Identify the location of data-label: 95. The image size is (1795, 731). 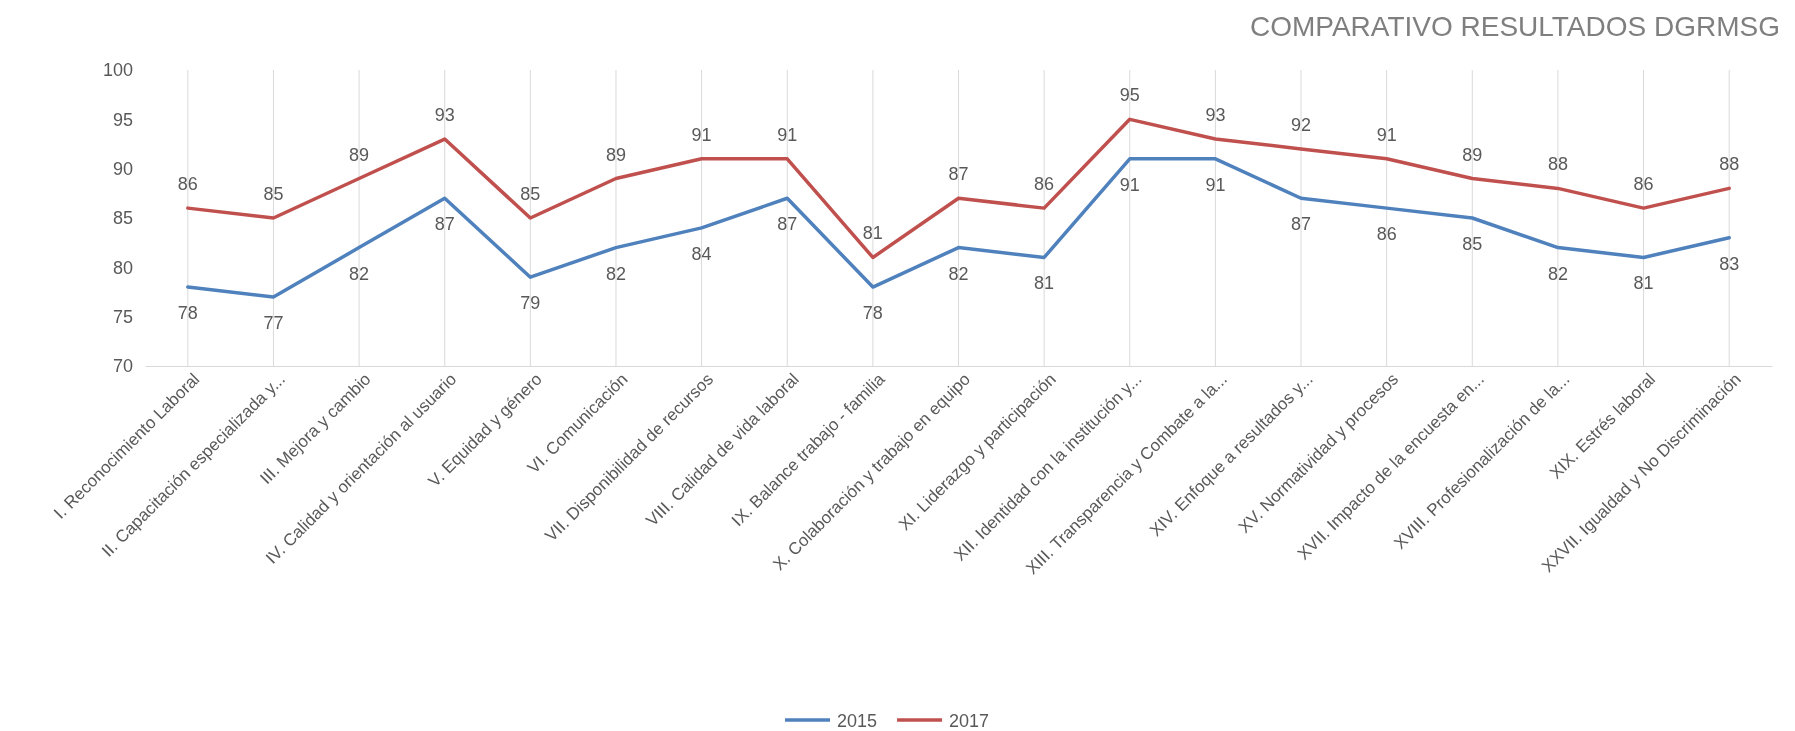
(1129, 95).